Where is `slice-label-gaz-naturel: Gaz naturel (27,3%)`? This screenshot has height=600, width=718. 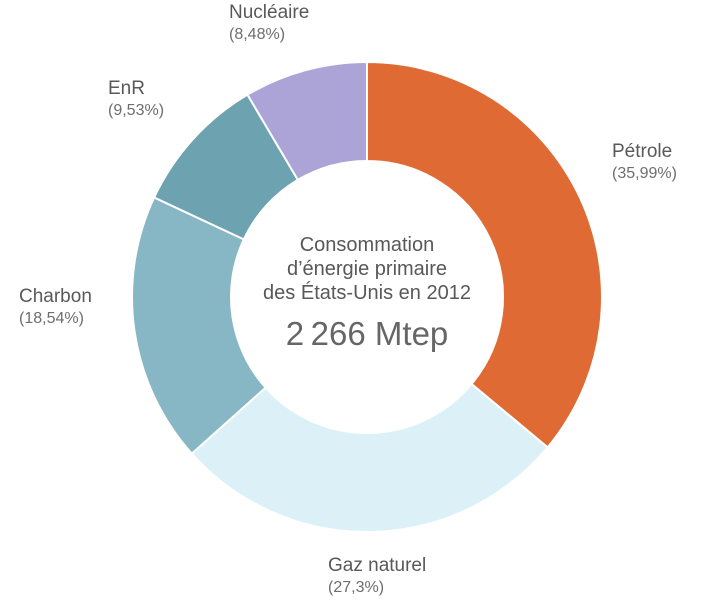
slice-label-gaz-naturel: Gaz naturel (27,3%) is located at coordinates (377, 576).